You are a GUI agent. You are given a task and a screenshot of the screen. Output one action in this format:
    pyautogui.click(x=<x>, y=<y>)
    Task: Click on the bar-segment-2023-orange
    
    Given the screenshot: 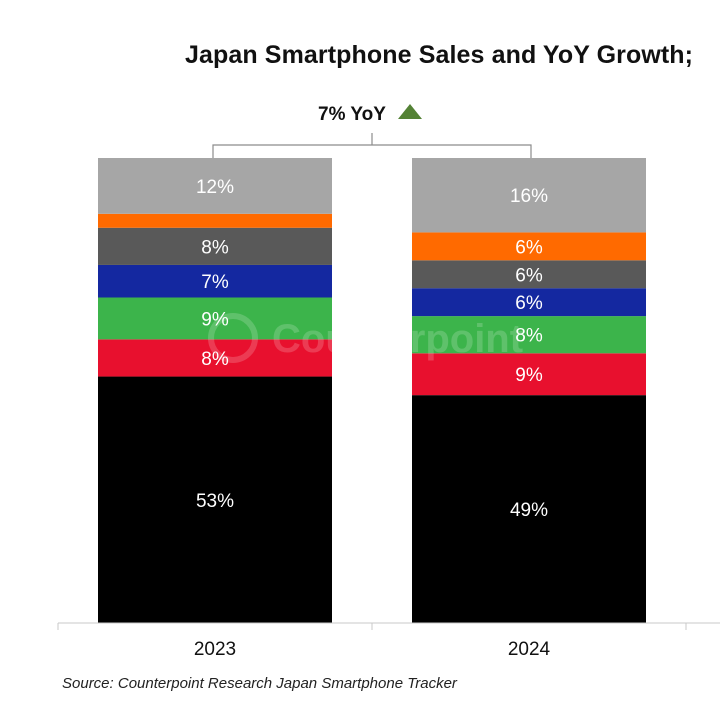 What is the action you would take?
    pyautogui.click(x=215, y=220)
    